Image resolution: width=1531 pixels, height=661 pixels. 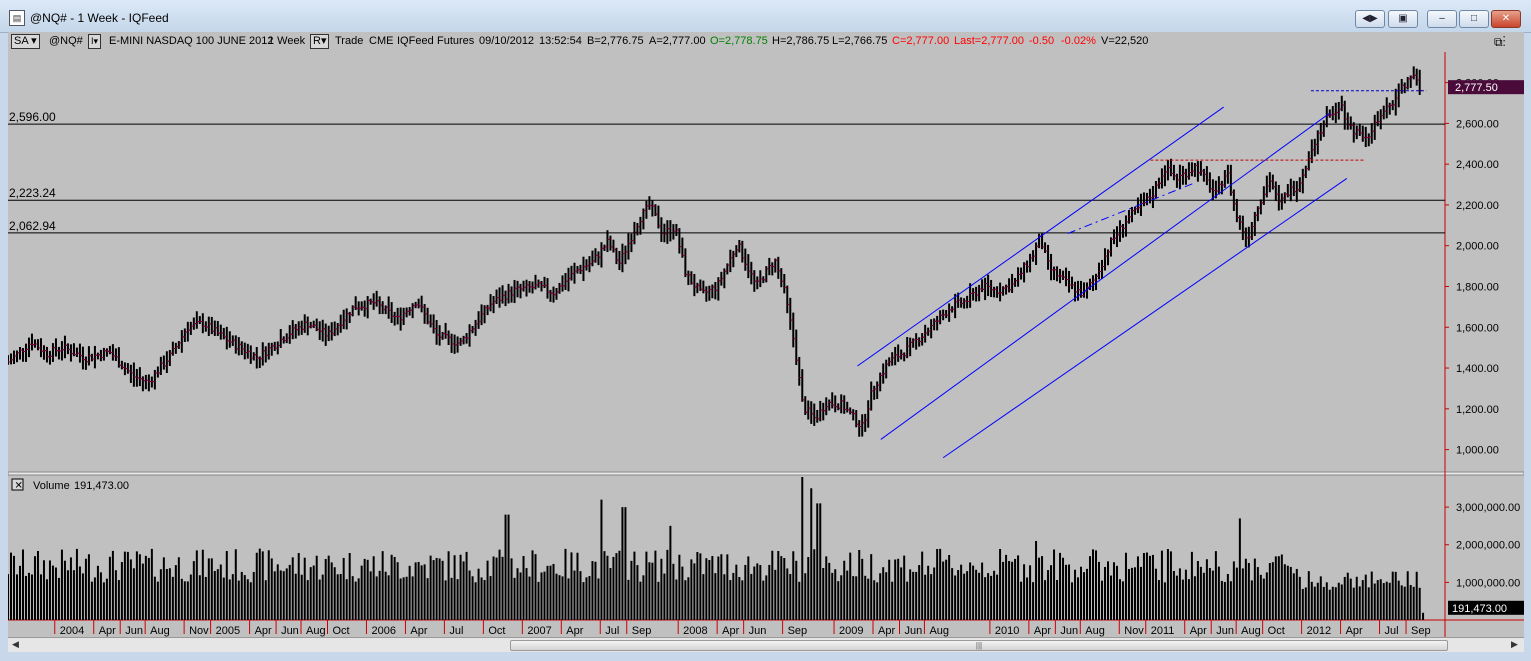 What do you see at coordinates (1403, 19) in the screenshot?
I see `link-icon: ▣` at bounding box center [1403, 19].